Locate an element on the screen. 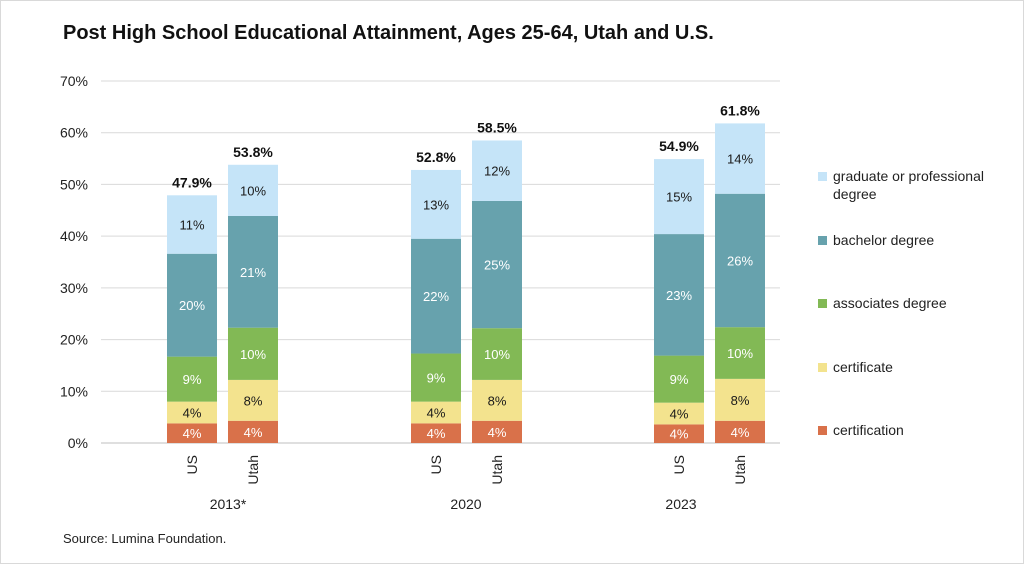 The width and height of the screenshot is (1024, 564). x-group-label: 2013* is located at coordinates (228, 504).